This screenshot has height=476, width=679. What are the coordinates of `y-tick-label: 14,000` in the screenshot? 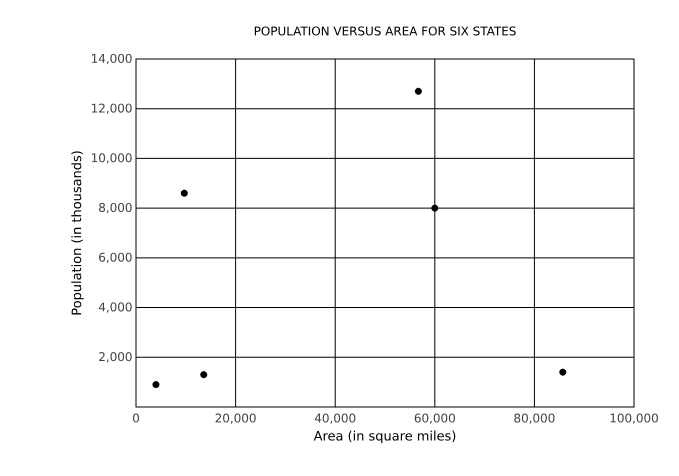 It's located at (112, 59).